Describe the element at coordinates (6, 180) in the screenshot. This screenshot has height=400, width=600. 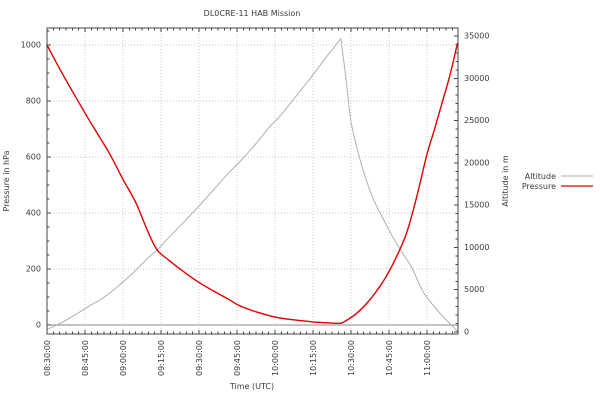
I see `y-left-axis-label: Pressure in hPa` at that location.